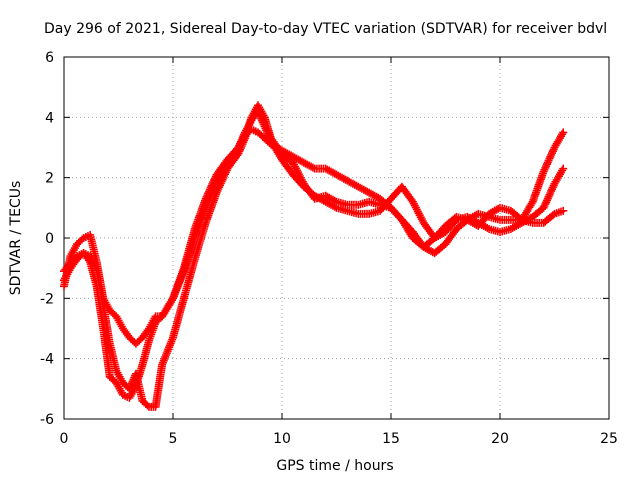  I want to click on y-tick-label: -2, so click(47, 299).